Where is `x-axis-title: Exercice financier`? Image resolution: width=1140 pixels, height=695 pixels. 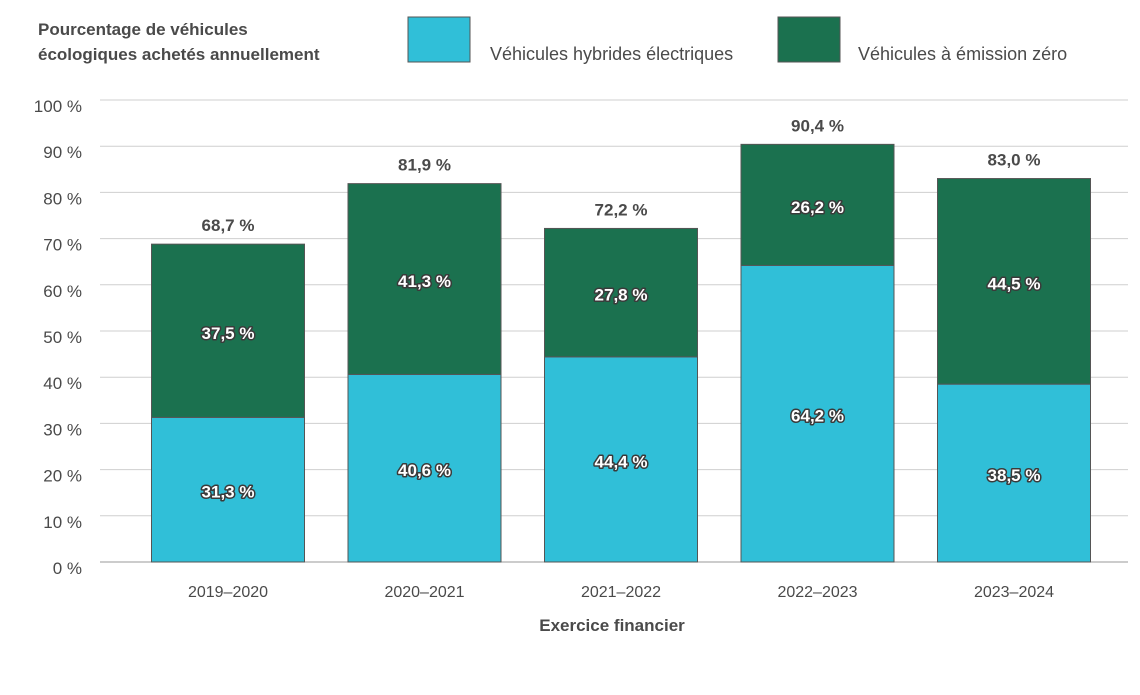 x-axis-title: Exercice financier is located at coordinates (612, 625).